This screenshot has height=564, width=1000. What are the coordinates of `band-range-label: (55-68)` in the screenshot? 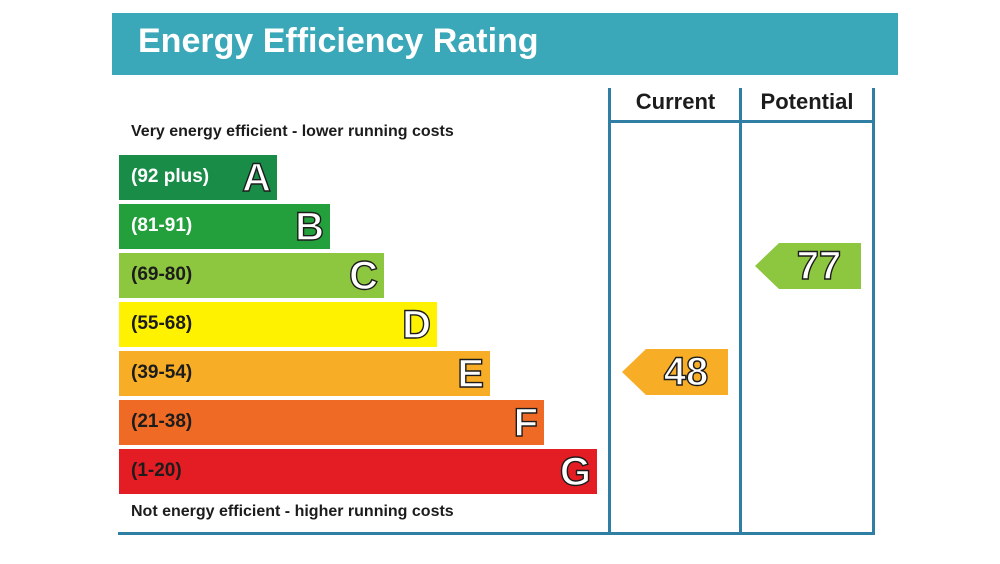 It's located at (162, 323).